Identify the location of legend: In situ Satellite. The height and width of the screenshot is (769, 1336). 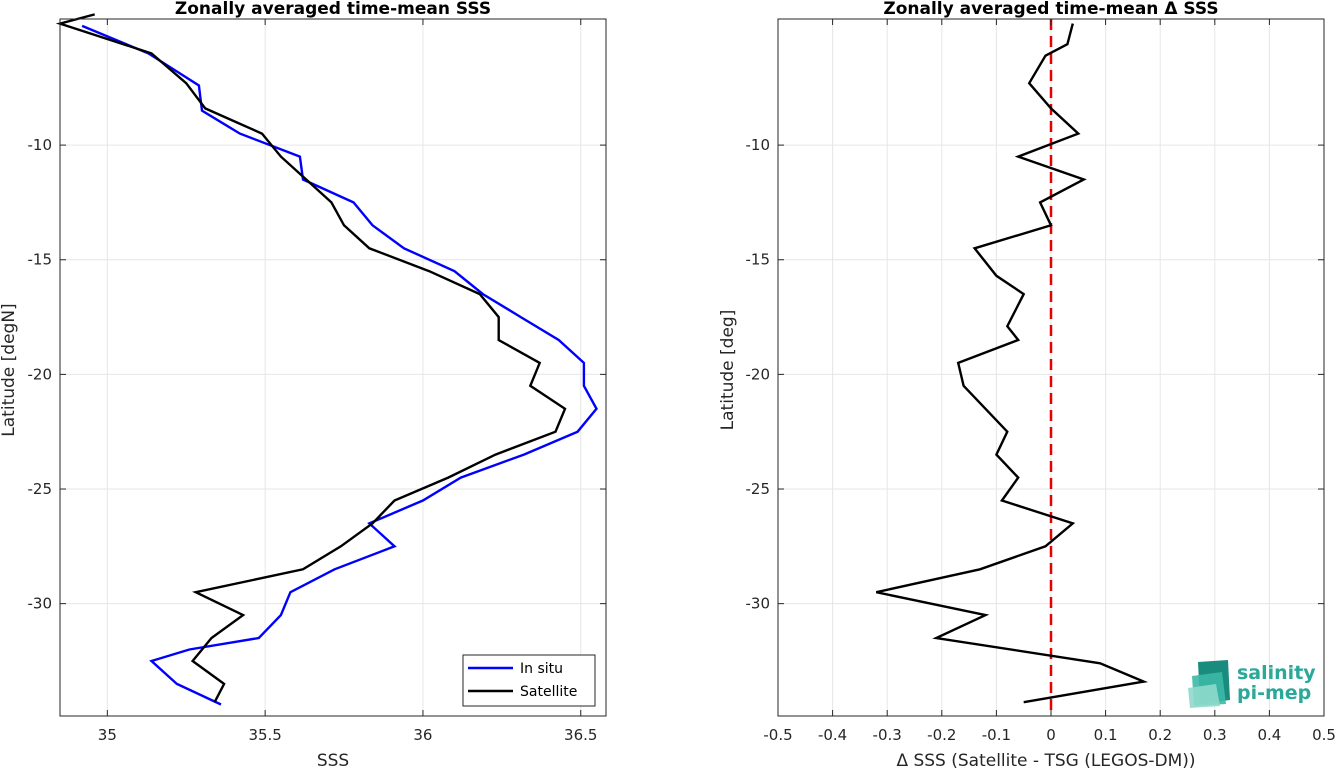
(529, 680).